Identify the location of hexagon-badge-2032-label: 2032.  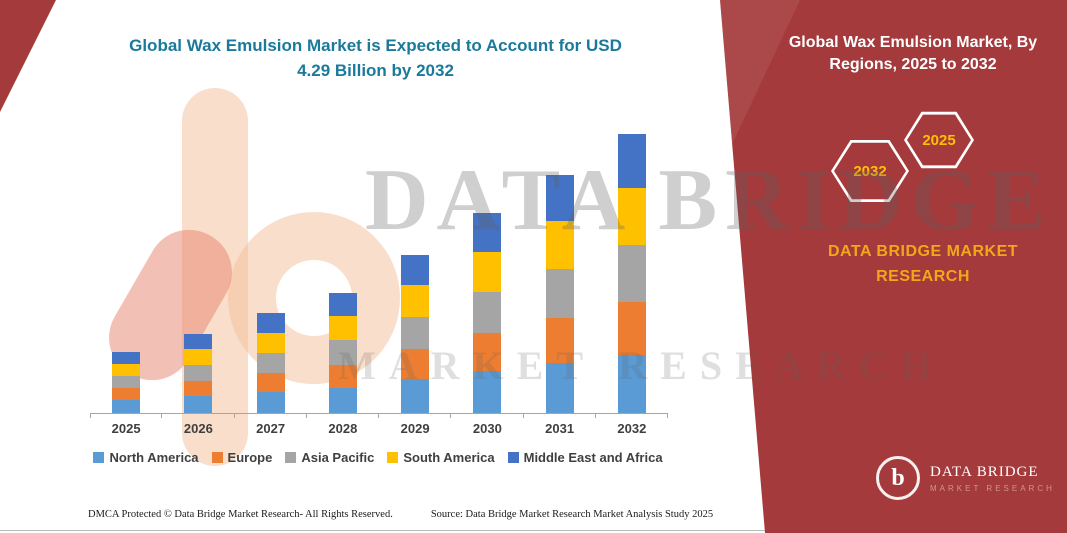
(870, 171).